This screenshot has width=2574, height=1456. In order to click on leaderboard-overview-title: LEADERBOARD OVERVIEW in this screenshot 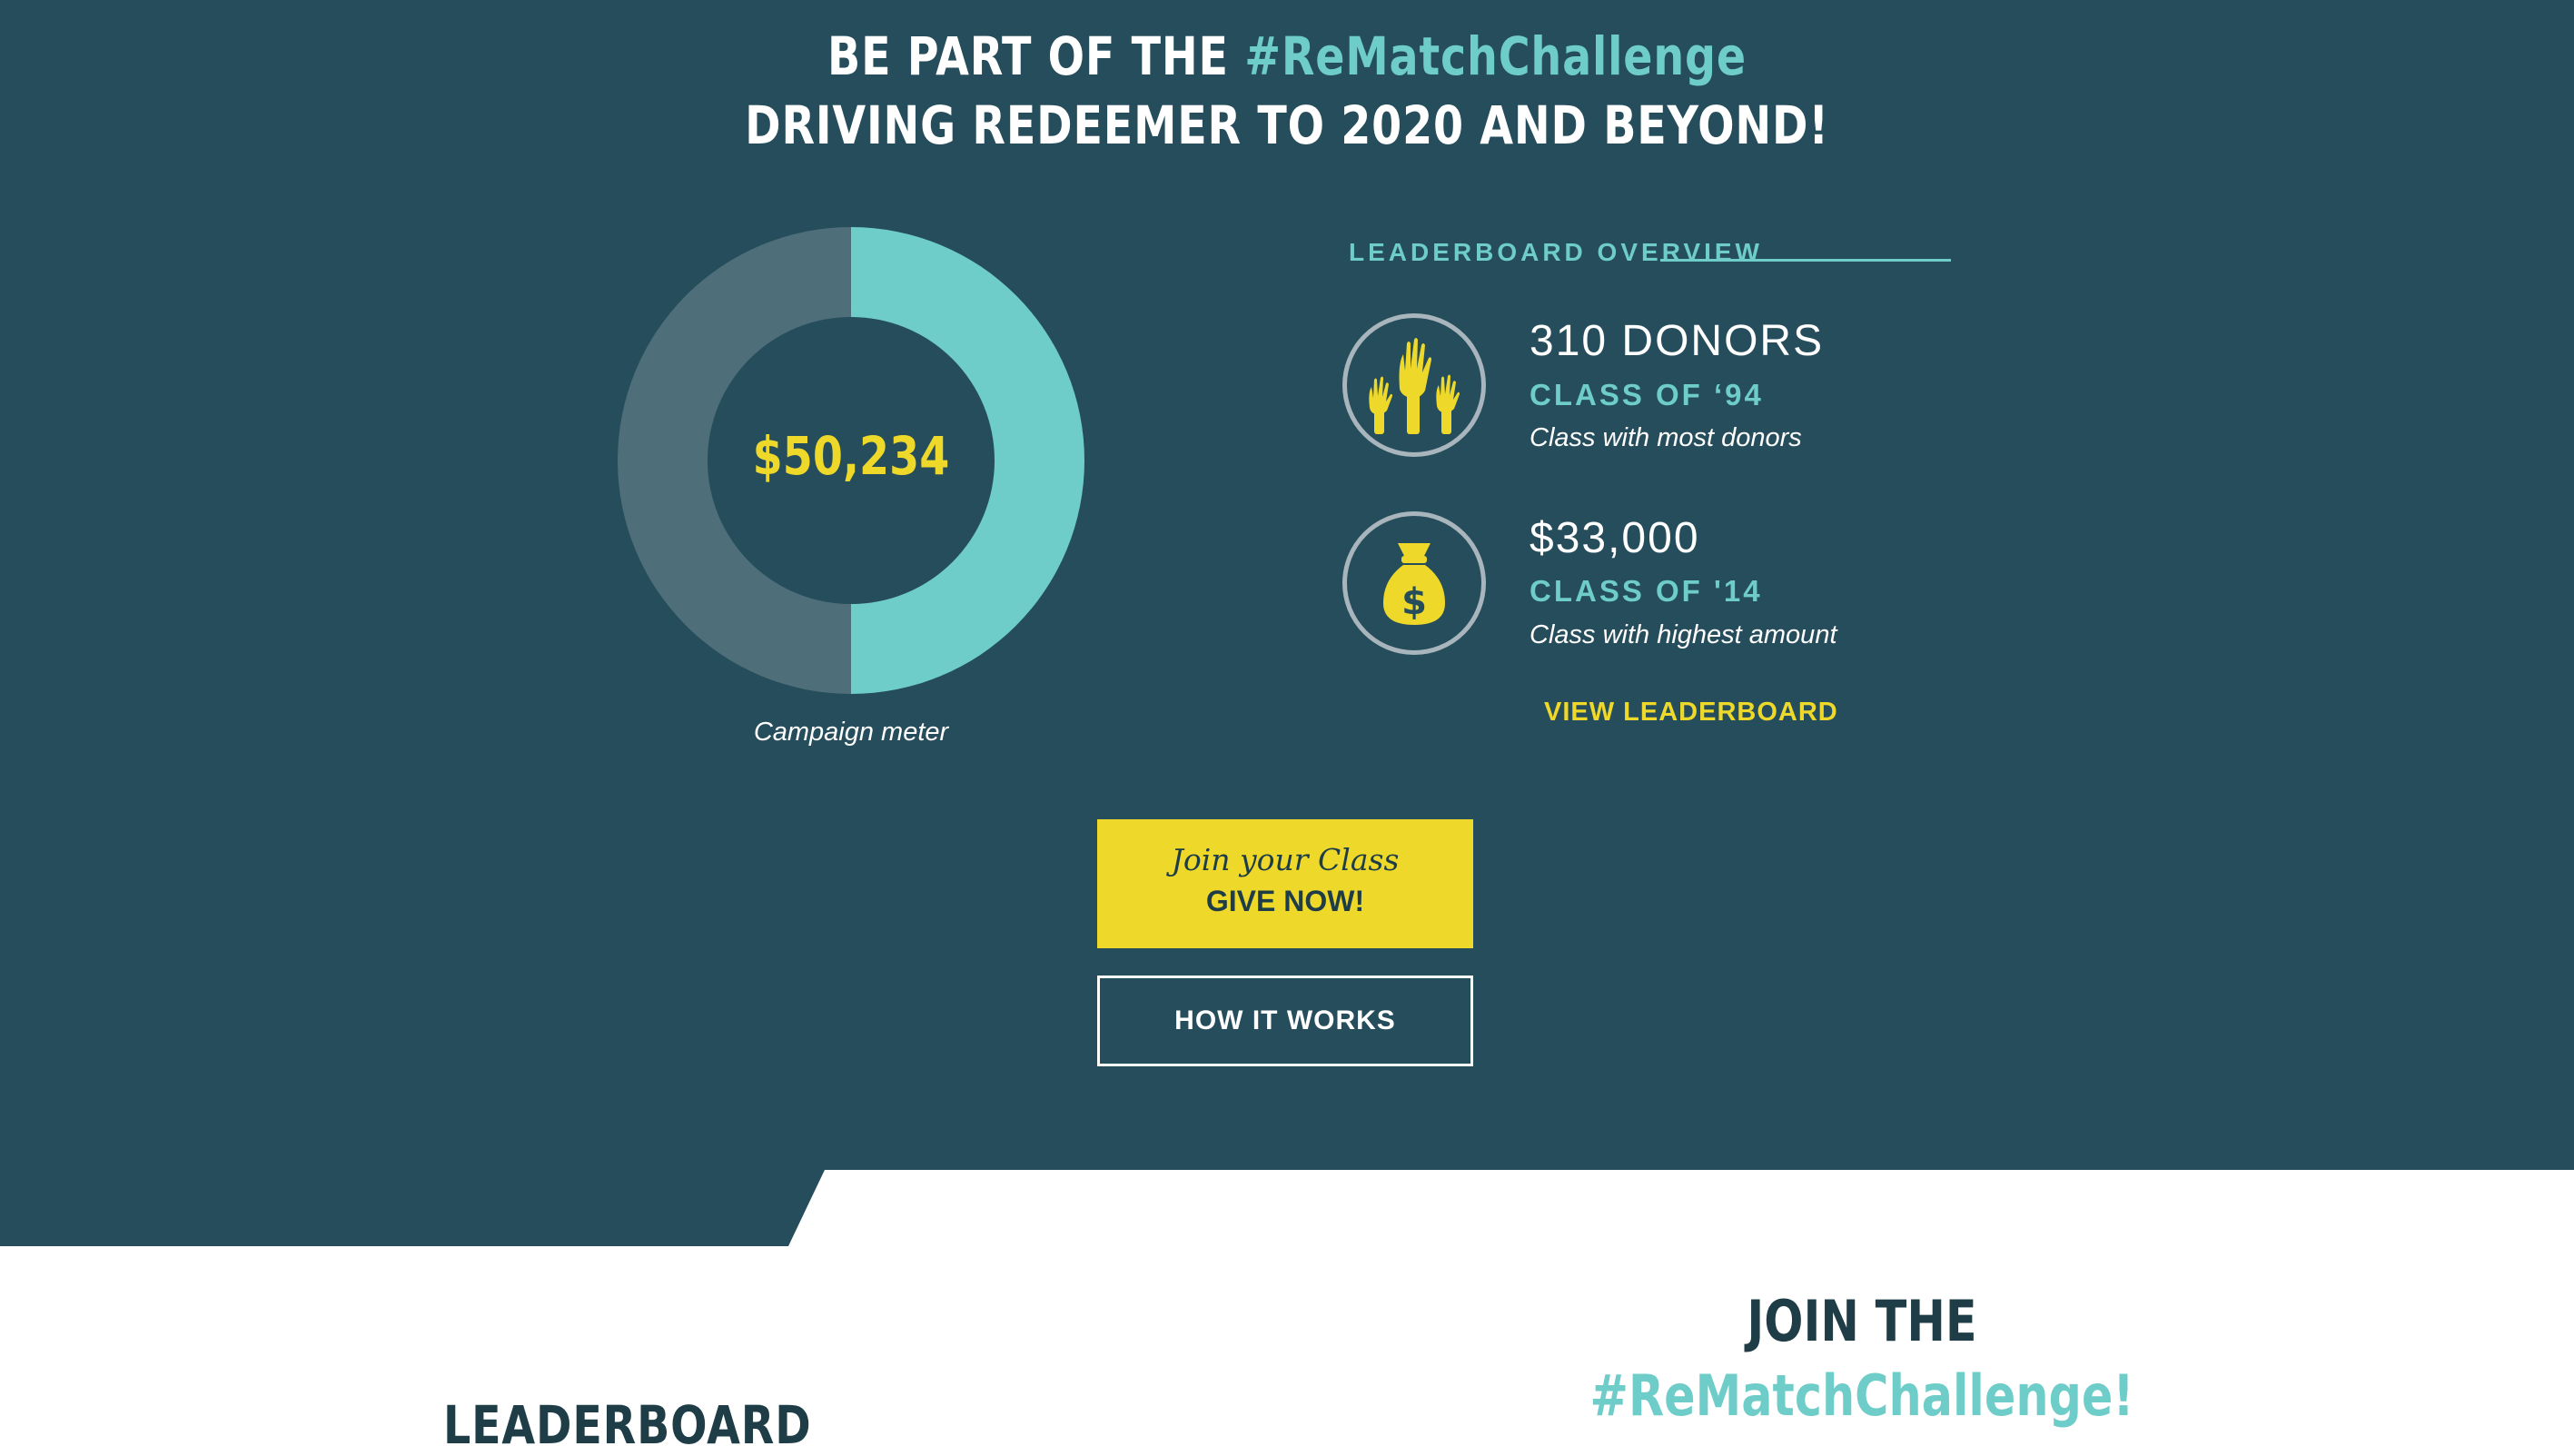, I will do `click(1556, 252)`.